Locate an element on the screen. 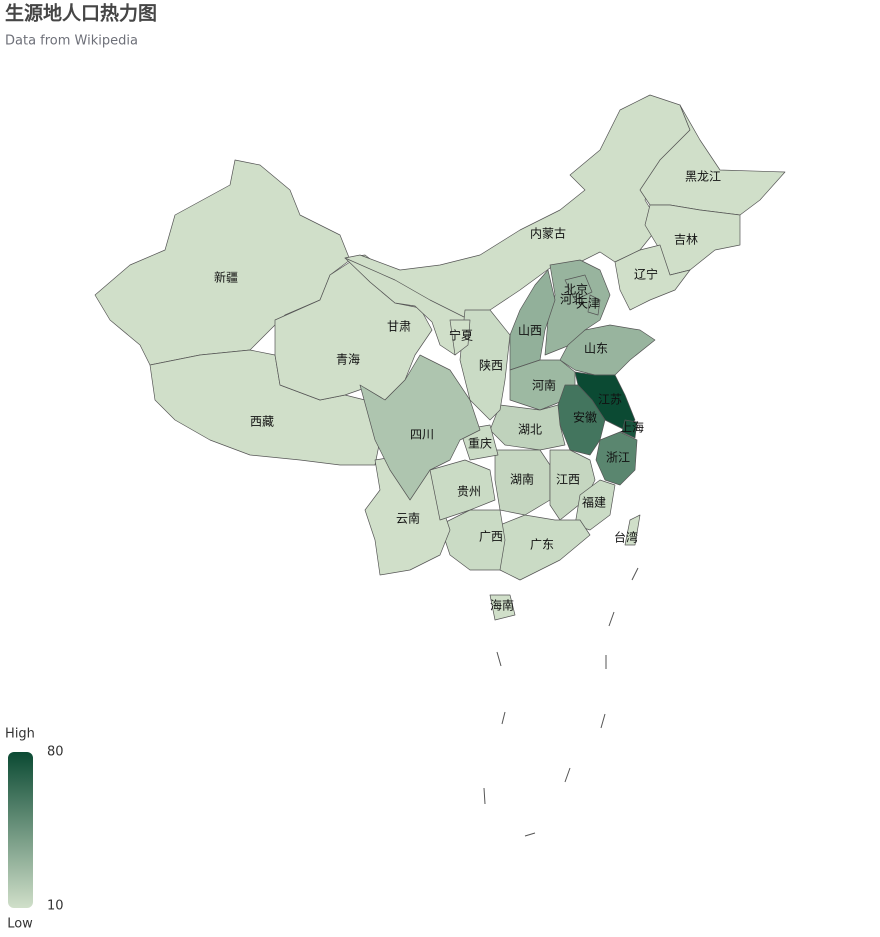  region-label: 内蒙古 is located at coordinates (548, 233).